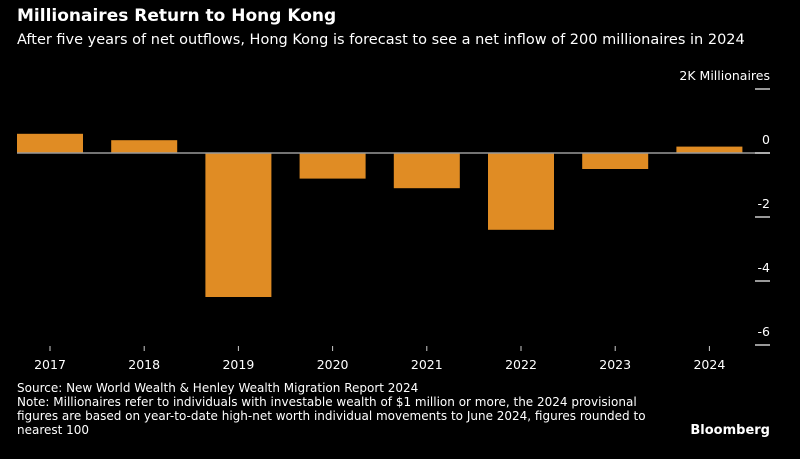 This screenshot has height=459, width=800. Describe the element at coordinates (766, 139) in the screenshot. I see `y-tick-label: 0` at that location.